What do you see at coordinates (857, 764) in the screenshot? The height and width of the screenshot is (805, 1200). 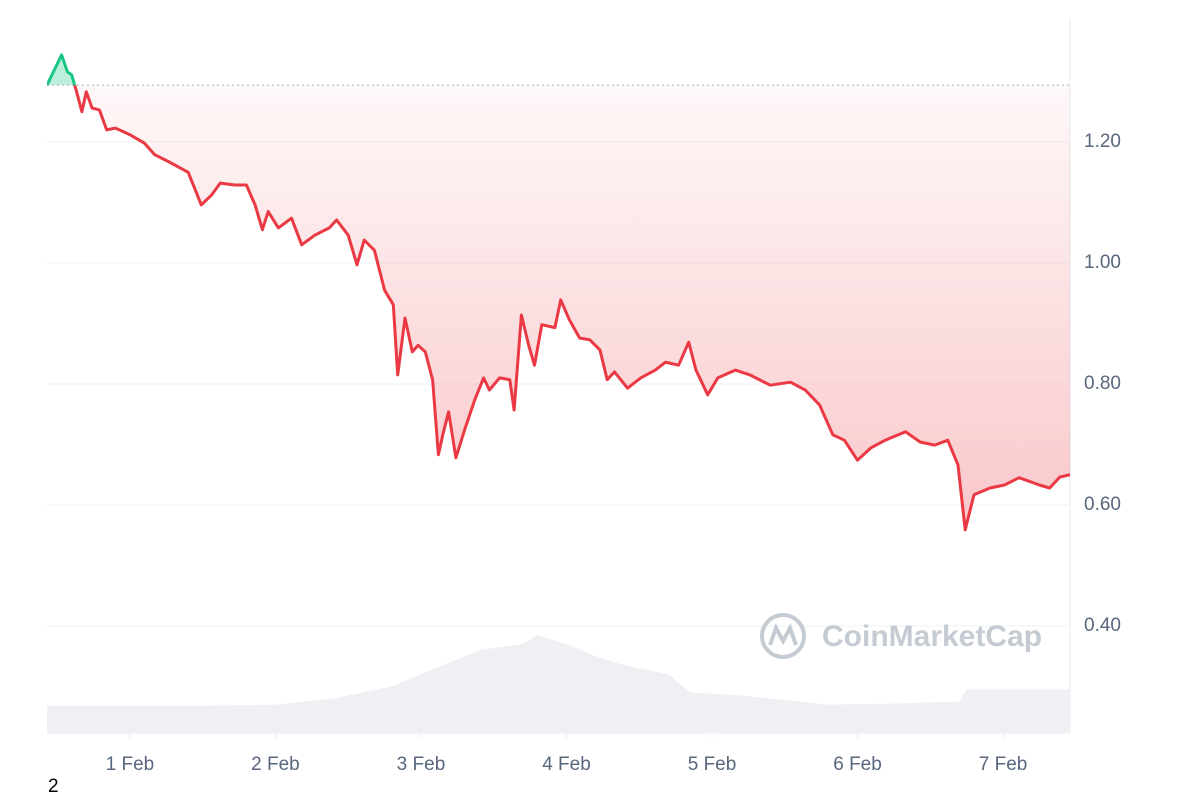 I see `x-tick-label: 6 Feb` at bounding box center [857, 764].